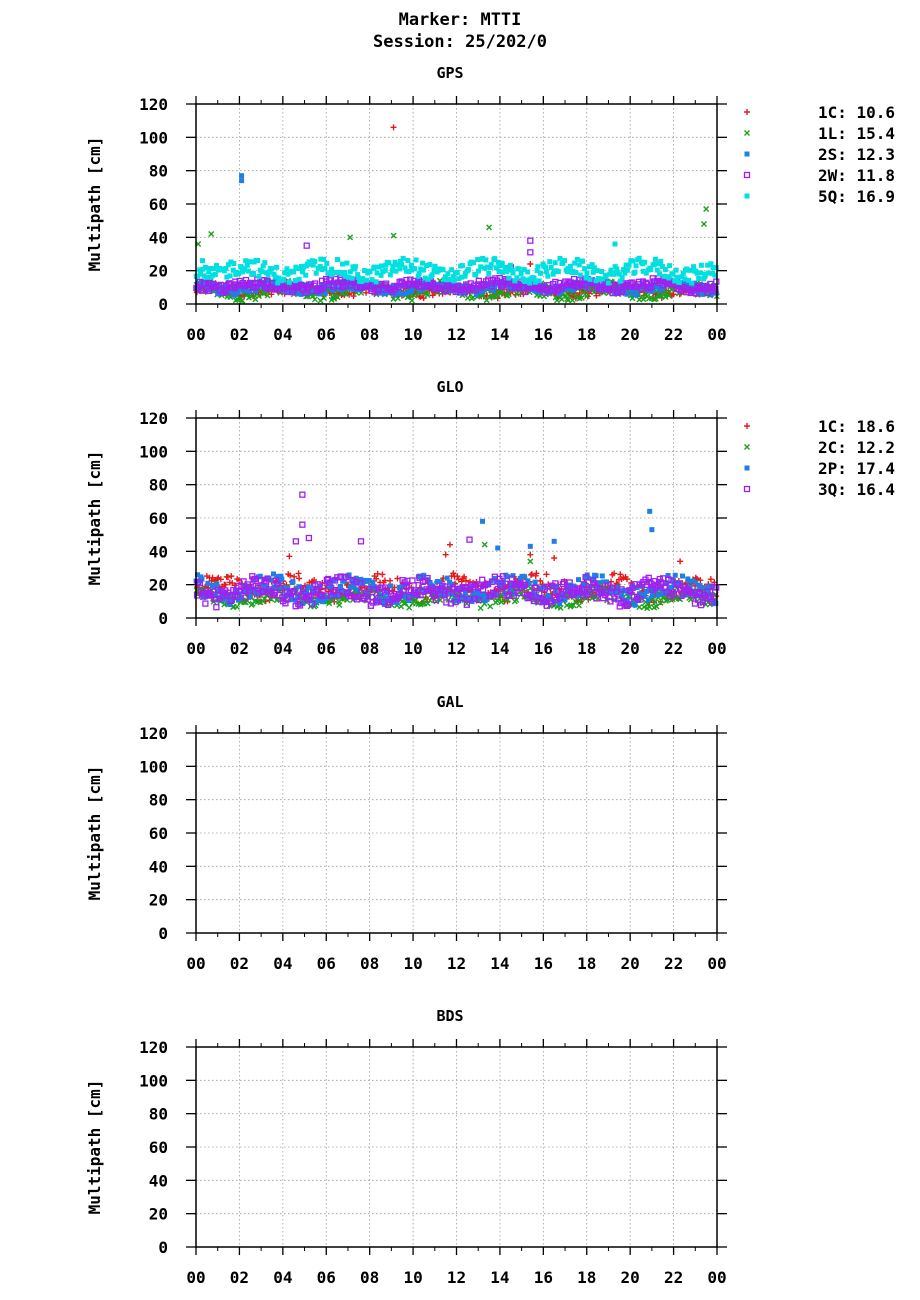 Image resolution: width=920 pixels, height=1300 pixels. Describe the element at coordinates (856, 447) in the screenshot. I see `legend-entry-2c: 2C: 12.2` at that location.